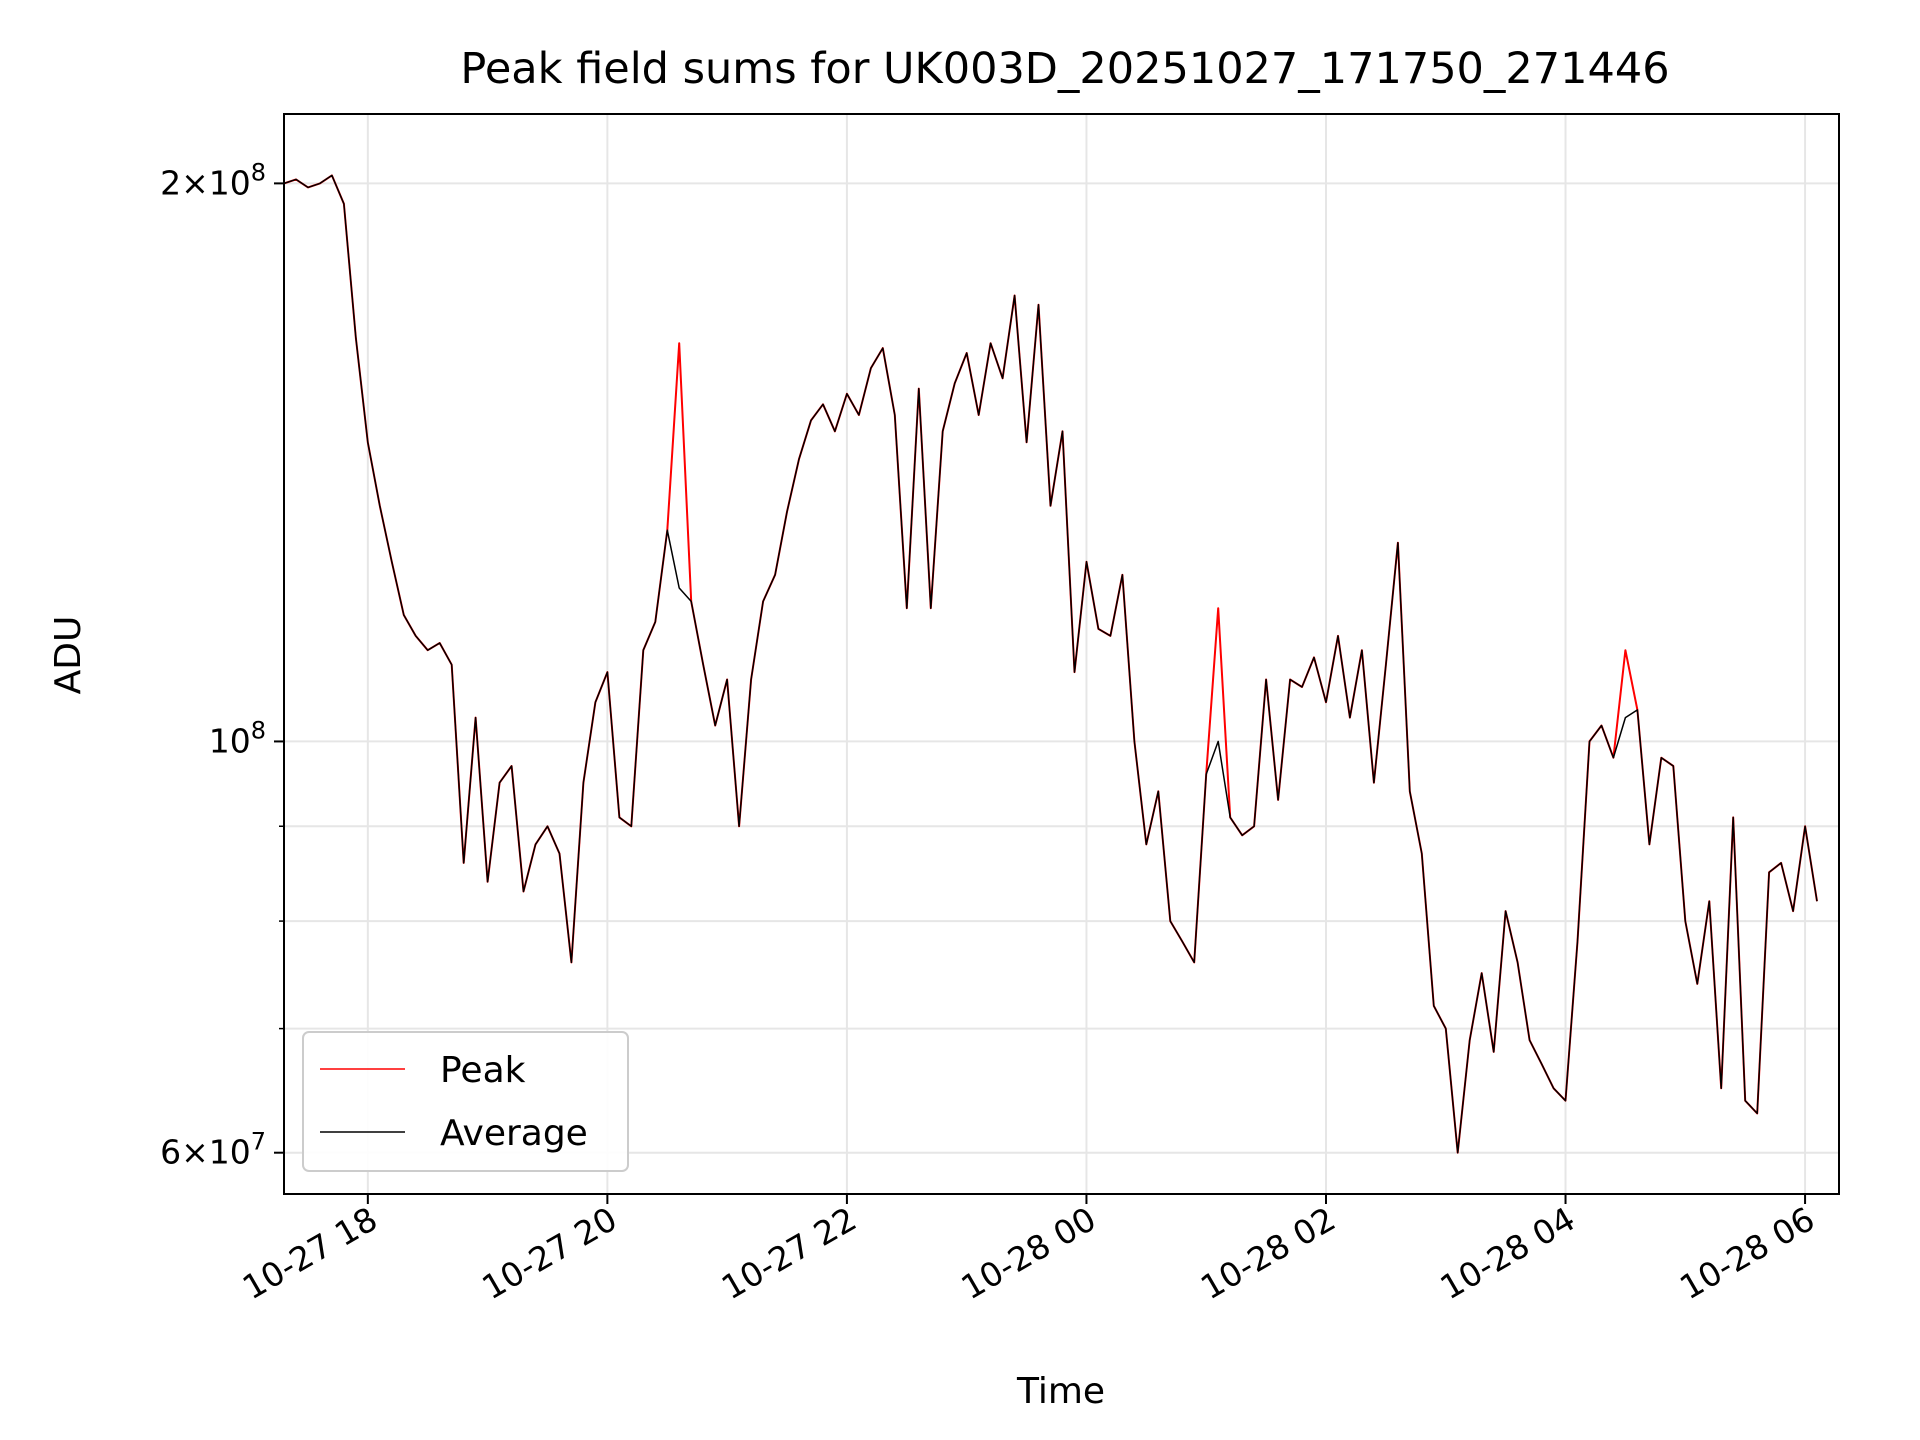 The width and height of the screenshot is (1920, 1440). I want to click on y-tick-label: 2×108, so click(213, 180).